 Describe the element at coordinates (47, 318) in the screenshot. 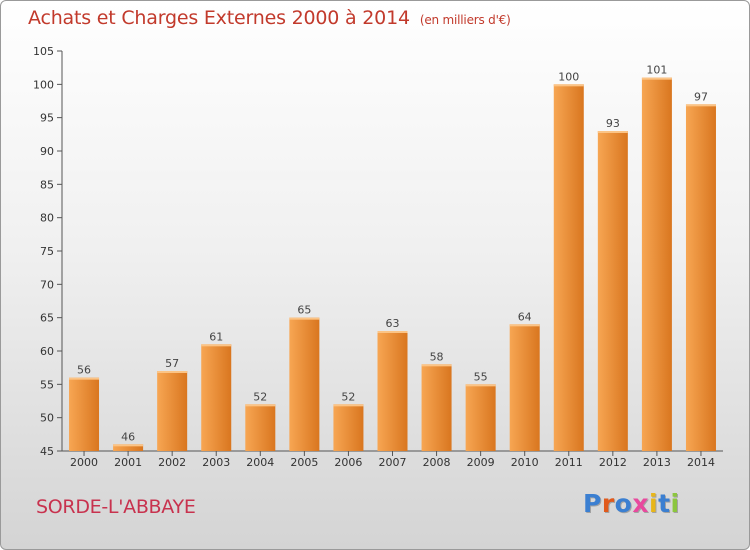

I see `y-tick-label: 65` at that location.